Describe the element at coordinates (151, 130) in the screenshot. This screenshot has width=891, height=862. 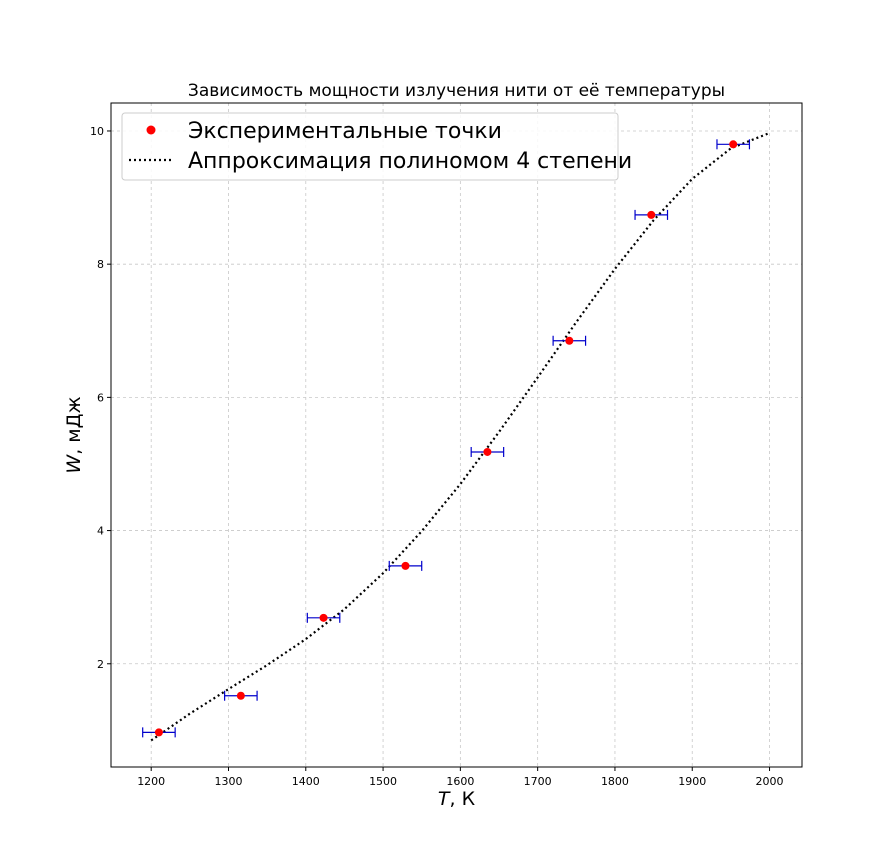
I see `legend-marker-points` at that location.